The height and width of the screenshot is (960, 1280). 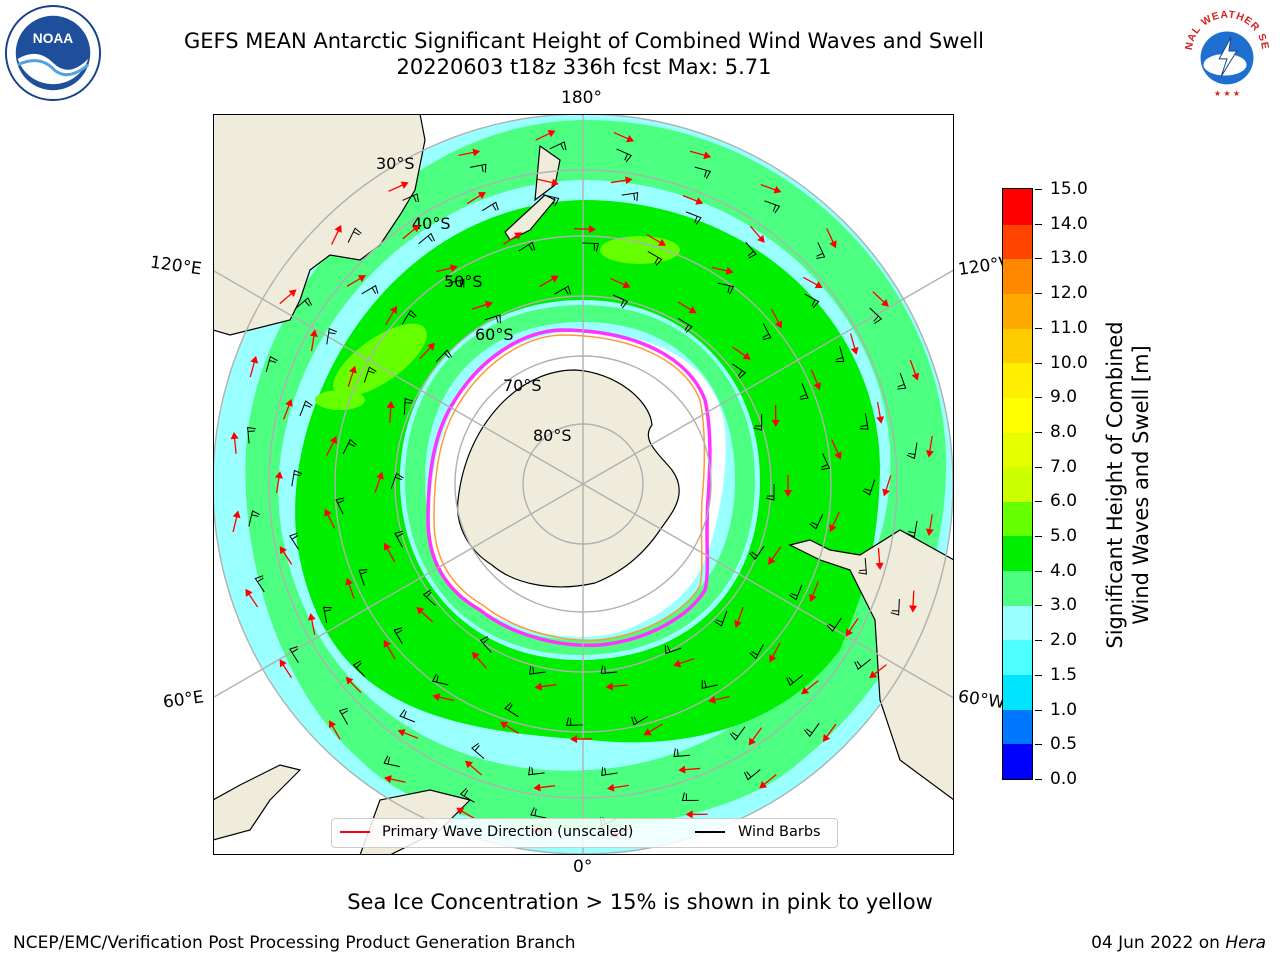 What do you see at coordinates (1064, 431) in the screenshot?
I see `colorbar-tick-label: 8.0` at bounding box center [1064, 431].